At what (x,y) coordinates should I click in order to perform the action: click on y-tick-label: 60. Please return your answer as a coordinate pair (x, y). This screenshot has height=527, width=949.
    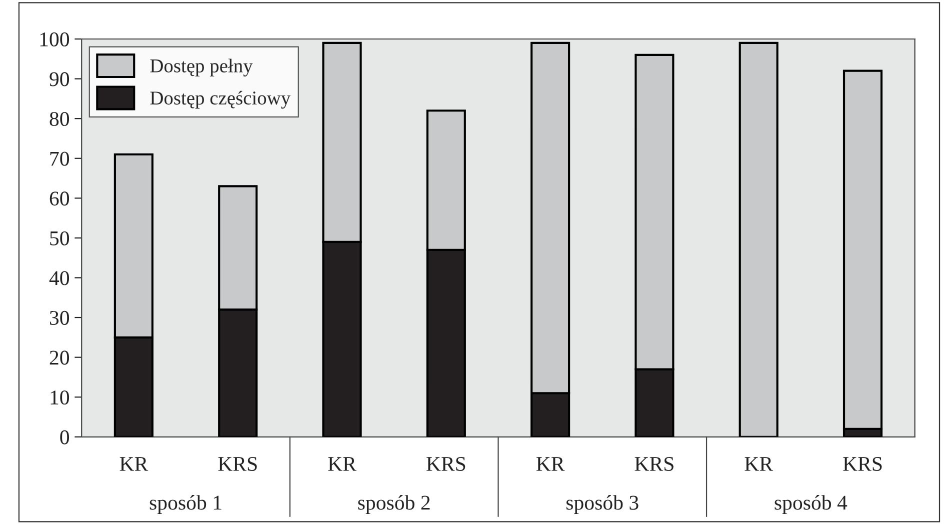
    Looking at the image, I should click on (60, 199).